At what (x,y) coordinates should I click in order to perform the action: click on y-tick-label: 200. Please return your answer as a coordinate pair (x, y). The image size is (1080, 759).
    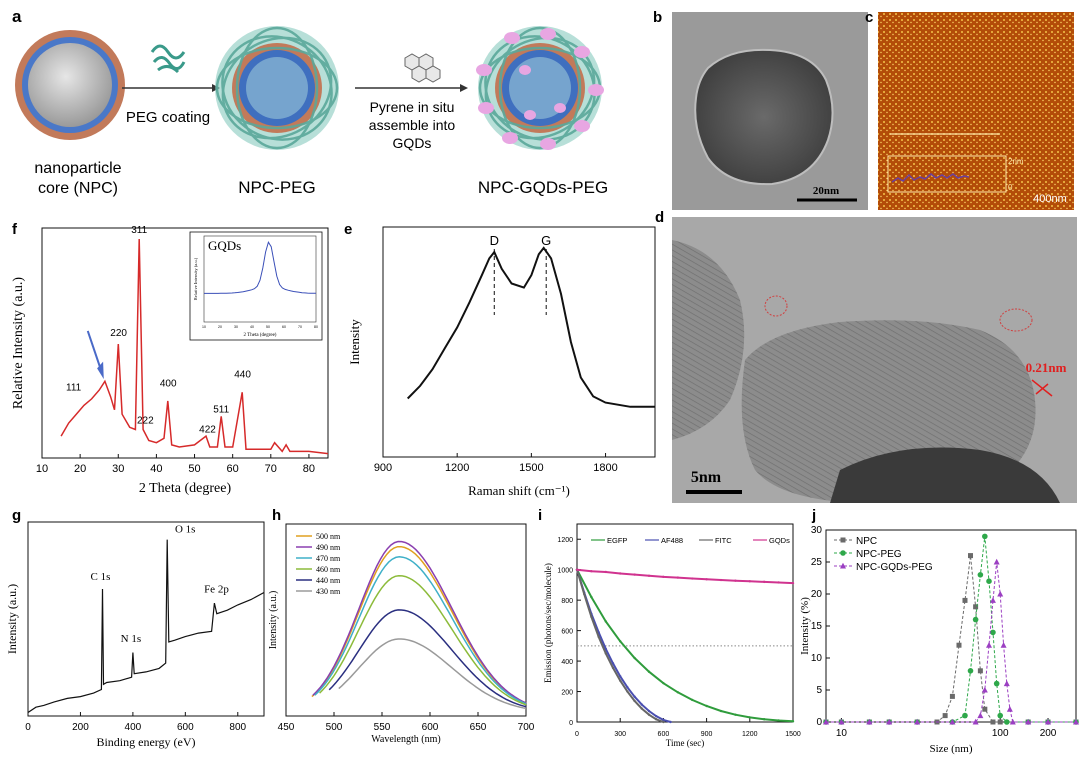
    Looking at the image, I should click on (567, 693).